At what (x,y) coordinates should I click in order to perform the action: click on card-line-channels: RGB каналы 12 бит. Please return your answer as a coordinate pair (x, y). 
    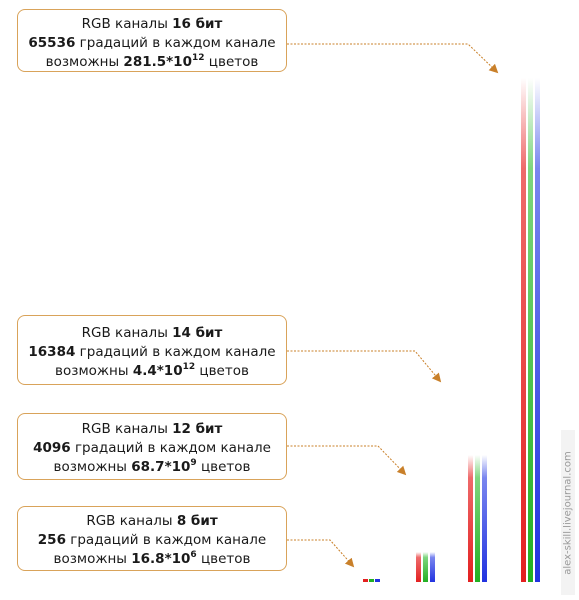
    Looking at the image, I should click on (152, 429).